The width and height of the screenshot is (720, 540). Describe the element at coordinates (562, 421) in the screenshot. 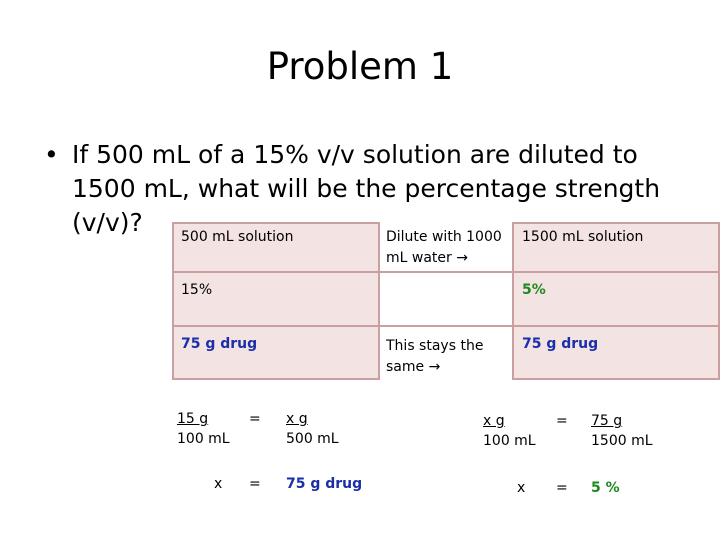

I see `right-equals-1: =` at that location.